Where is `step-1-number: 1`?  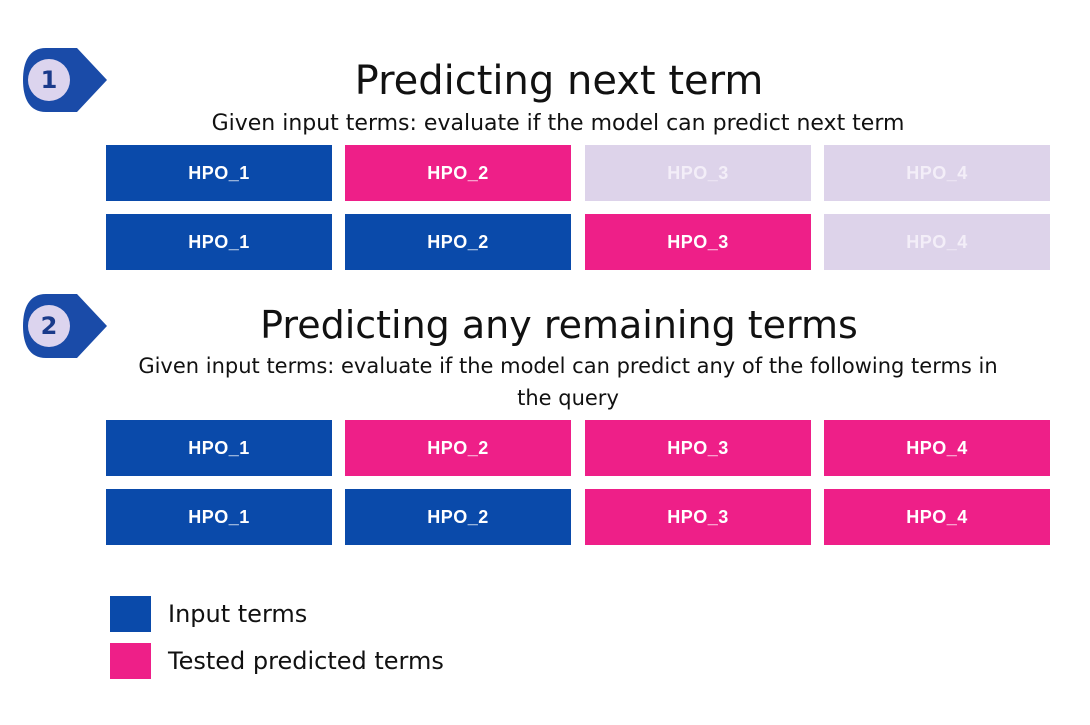 step-1-number: 1 is located at coordinates (49, 80).